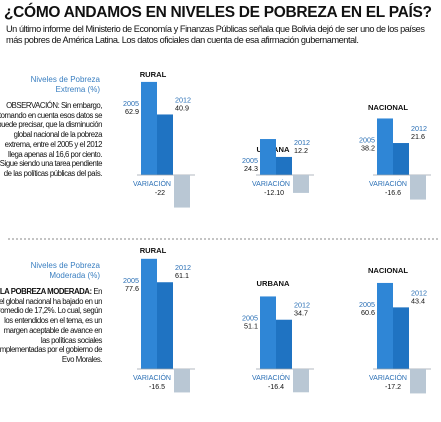 The image size is (441, 422). What do you see at coordinates (152, 377) in the screenshot?
I see `variation-label-g1-c0: VARIACIÓN` at bounding box center [152, 377].